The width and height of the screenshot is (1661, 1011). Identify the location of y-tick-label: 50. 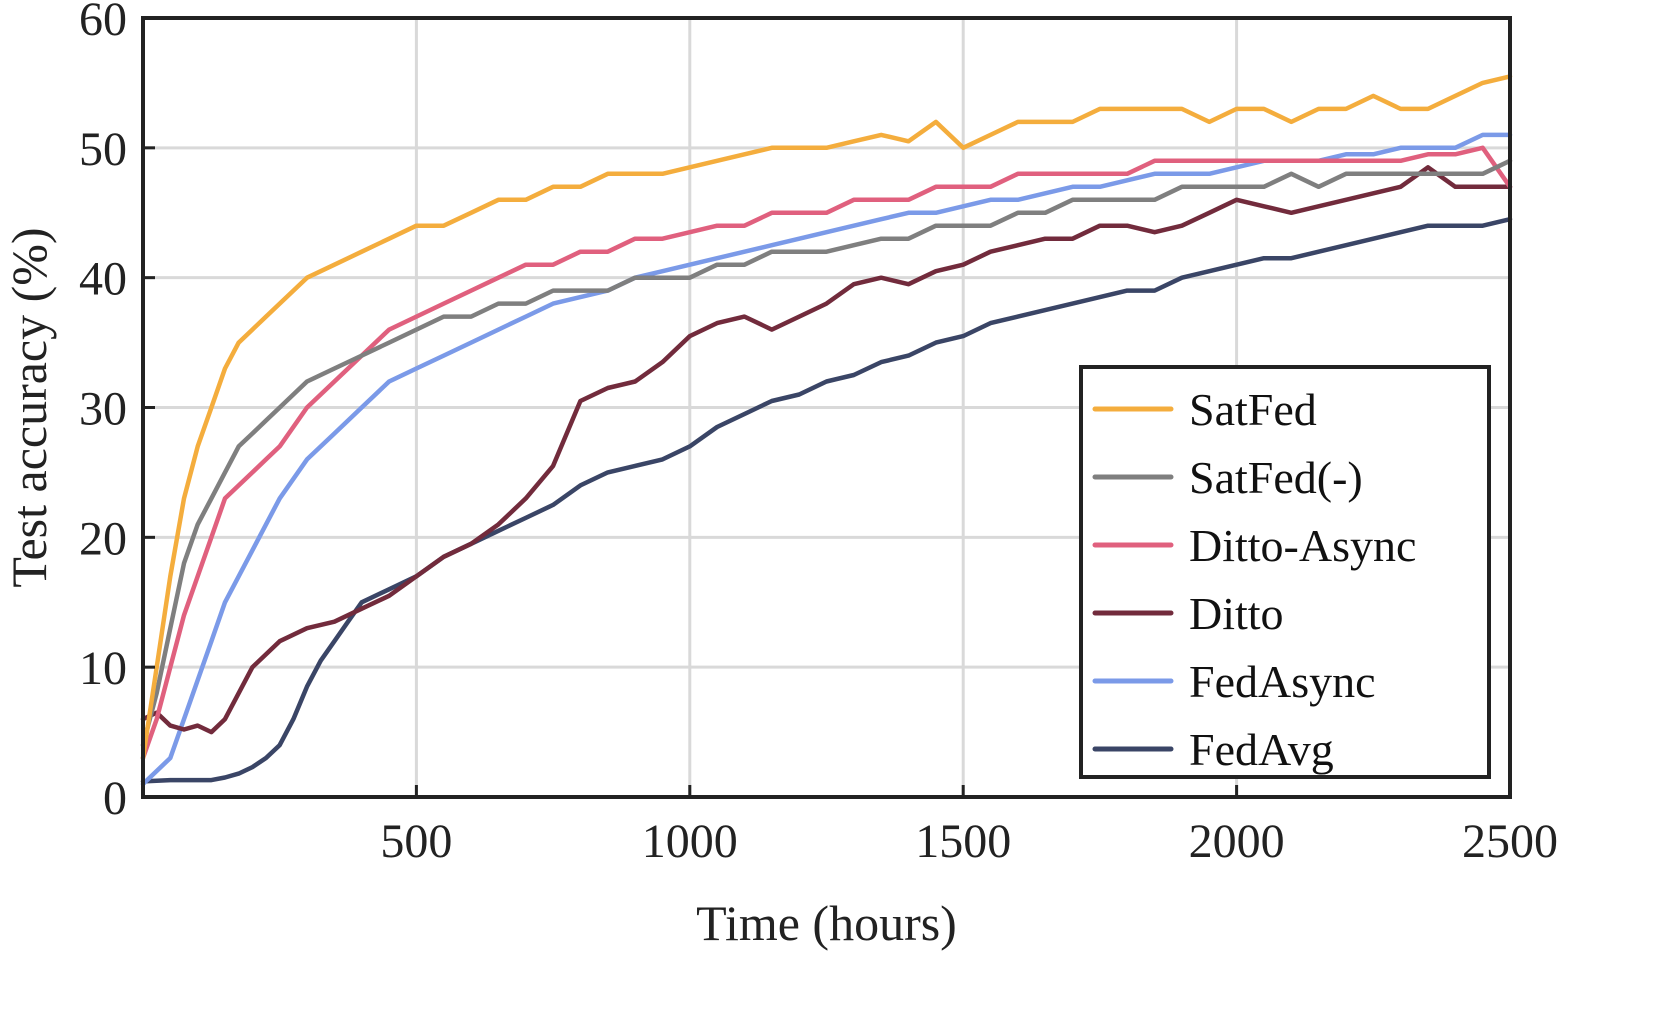
(103, 149).